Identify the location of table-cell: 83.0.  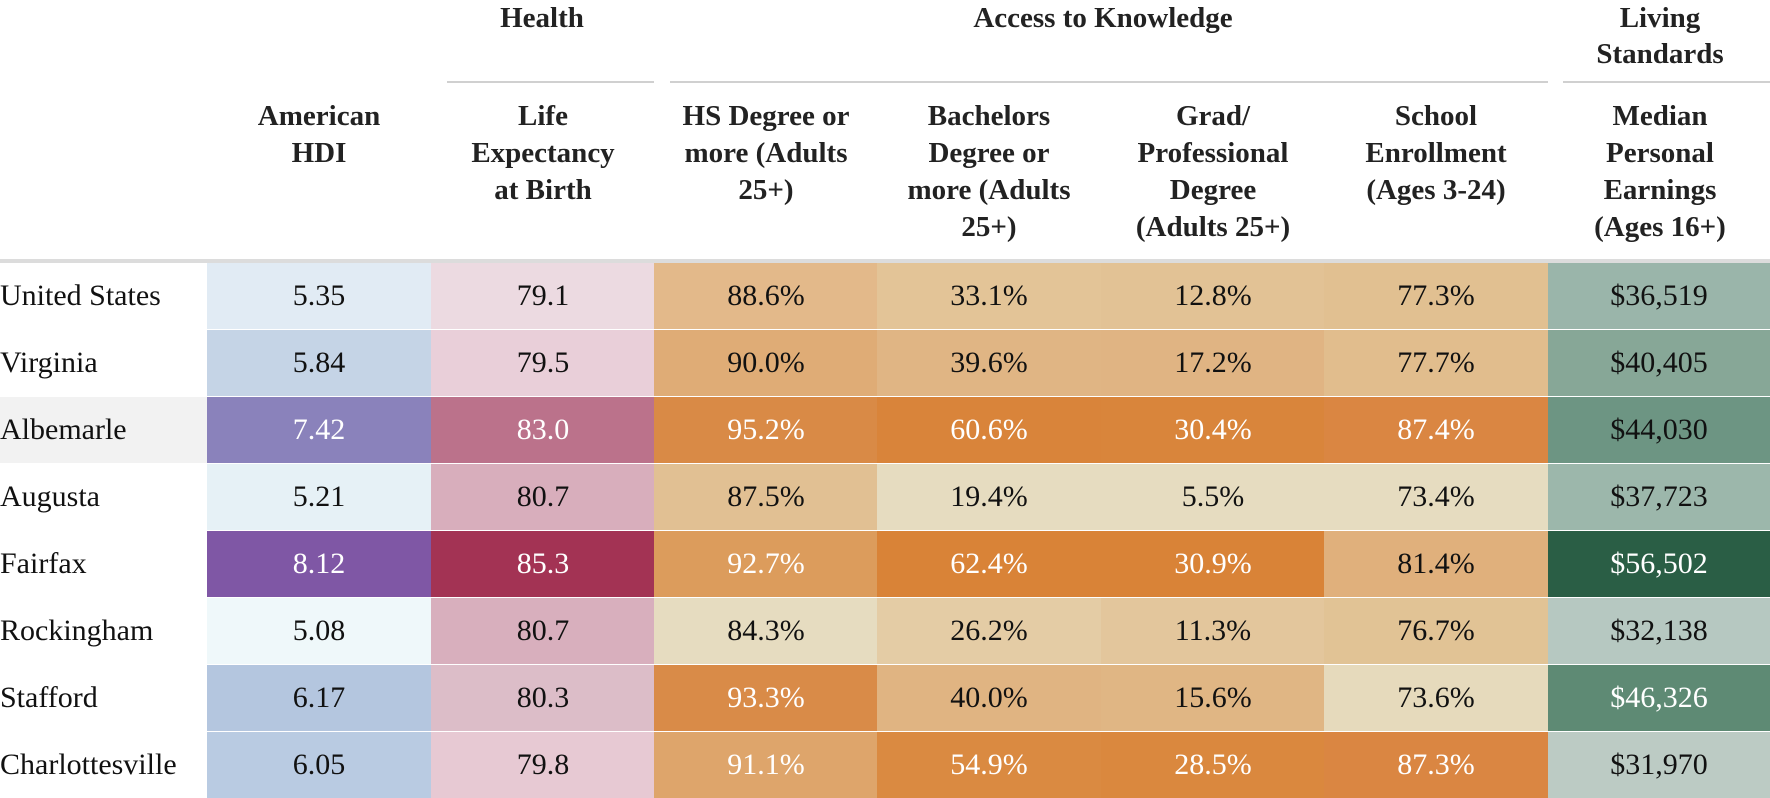
(543, 430).